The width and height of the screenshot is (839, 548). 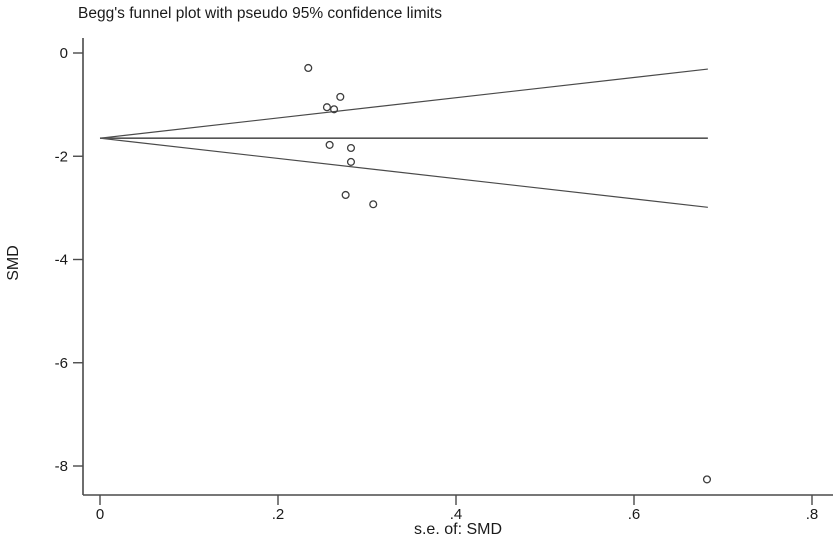 What do you see at coordinates (61, 156) in the screenshot?
I see `y-tick-label: -2` at bounding box center [61, 156].